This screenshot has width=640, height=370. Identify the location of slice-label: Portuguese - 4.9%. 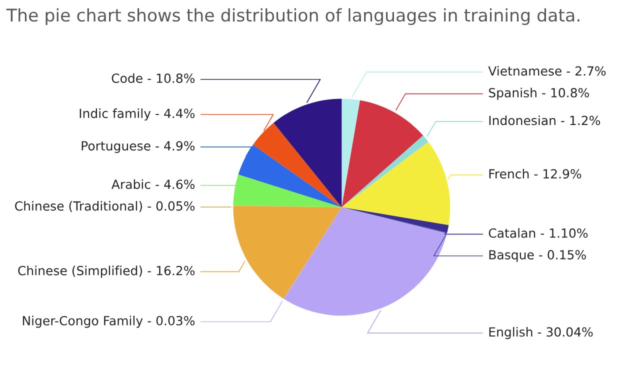
(138, 147).